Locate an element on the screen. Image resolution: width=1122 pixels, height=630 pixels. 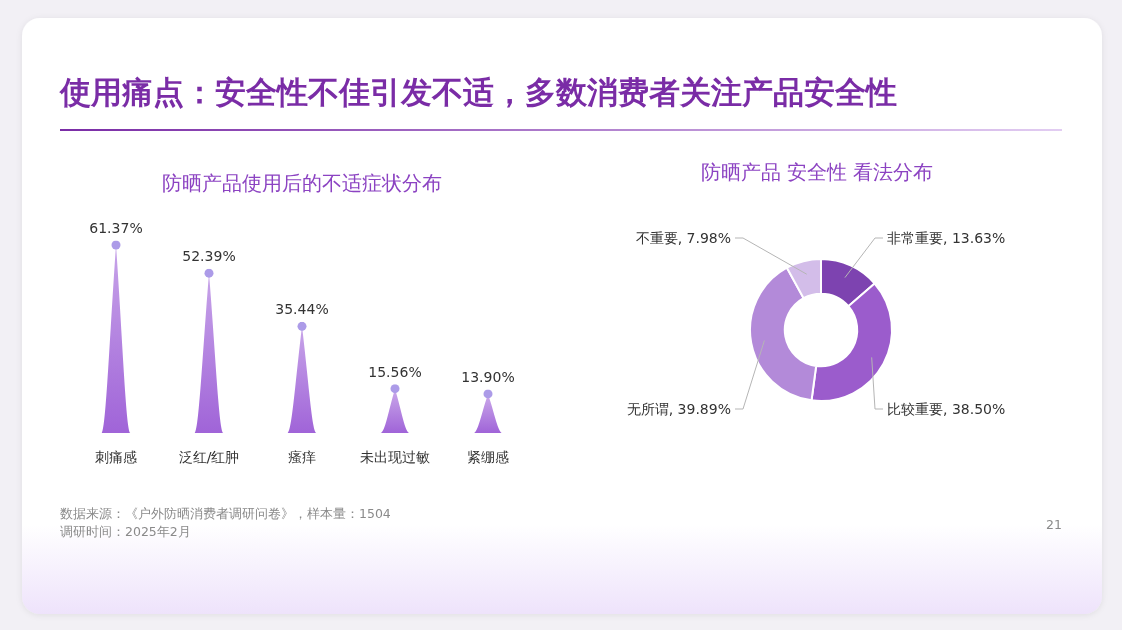
data-label: 13.90% is located at coordinates (488, 376).